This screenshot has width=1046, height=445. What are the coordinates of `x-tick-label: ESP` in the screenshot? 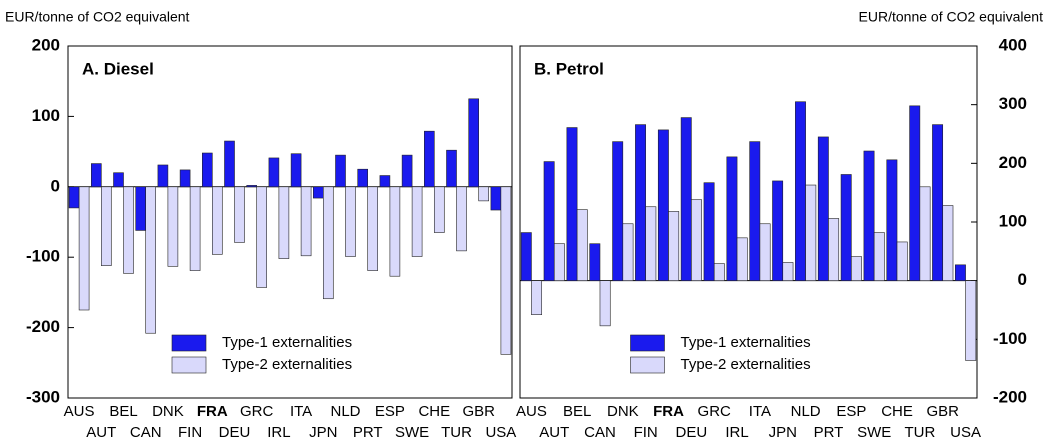 It's located at (390, 411).